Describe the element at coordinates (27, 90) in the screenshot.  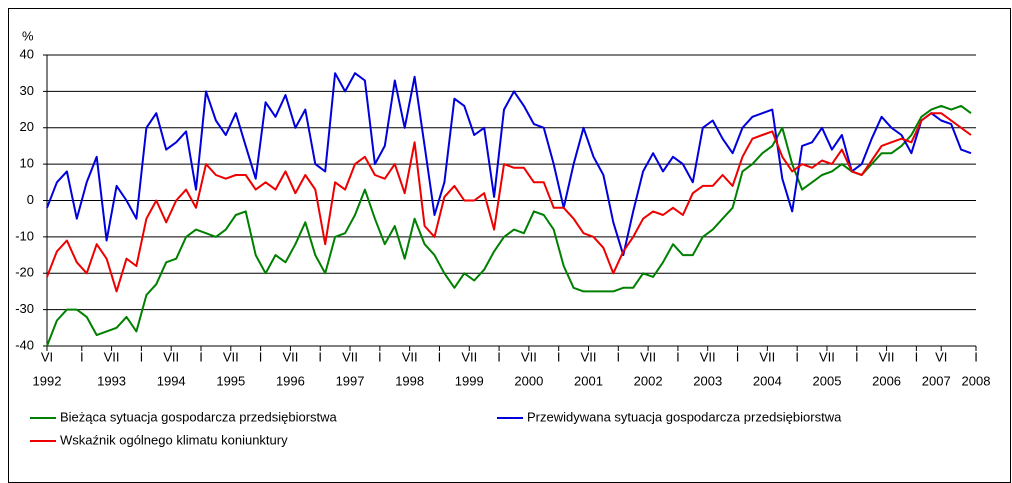
I see `y-tick-label: 30` at that location.